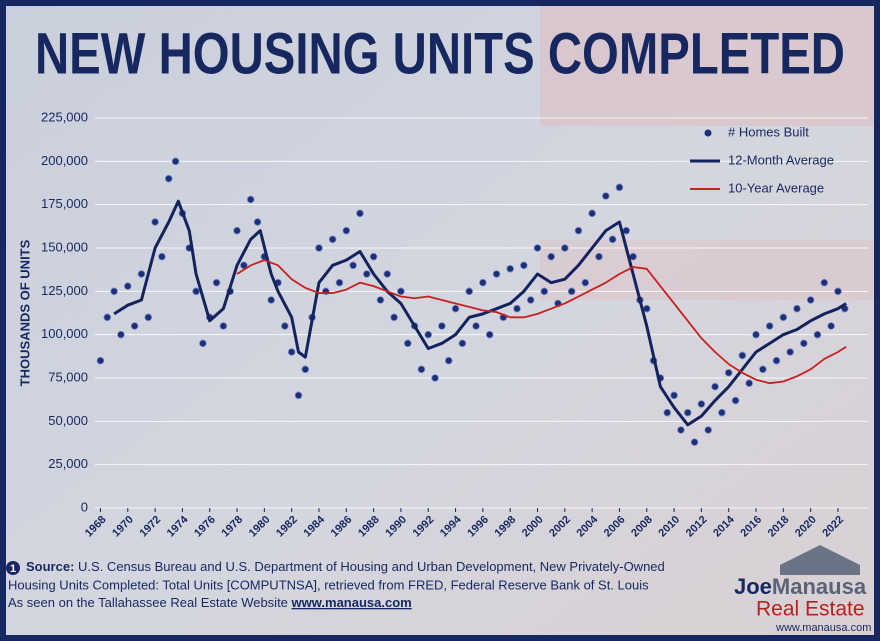  What do you see at coordinates (708, 133) in the screenshot?
I see `legend-swatch` at bounding box center [708, 133].